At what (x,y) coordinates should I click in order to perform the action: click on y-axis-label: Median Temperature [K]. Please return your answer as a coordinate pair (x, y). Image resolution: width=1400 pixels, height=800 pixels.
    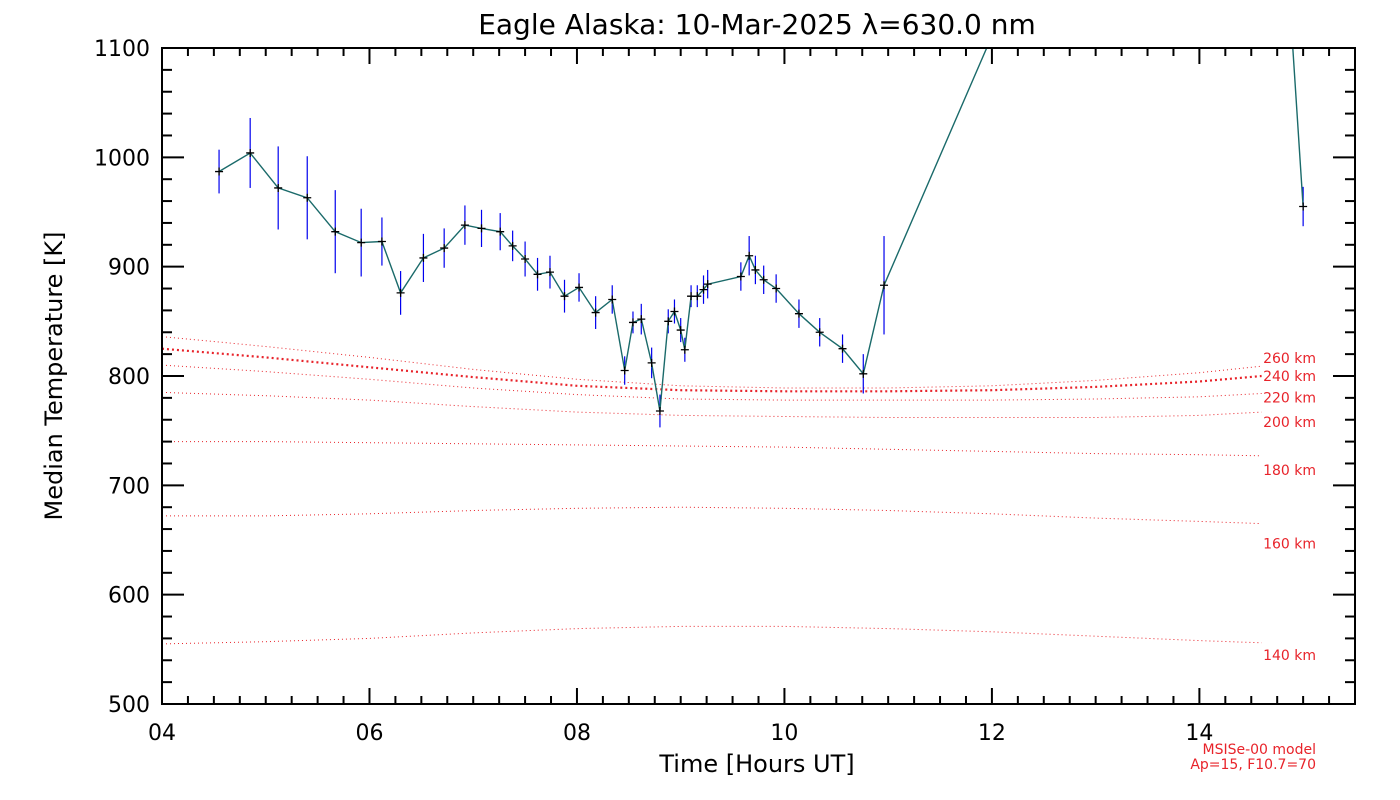
    Looking at the image, I should click on (54, 375).